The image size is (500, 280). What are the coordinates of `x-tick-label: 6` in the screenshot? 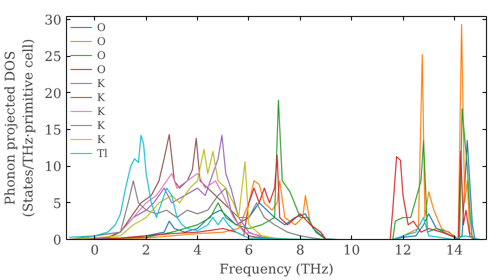 It's located at (249, 251).